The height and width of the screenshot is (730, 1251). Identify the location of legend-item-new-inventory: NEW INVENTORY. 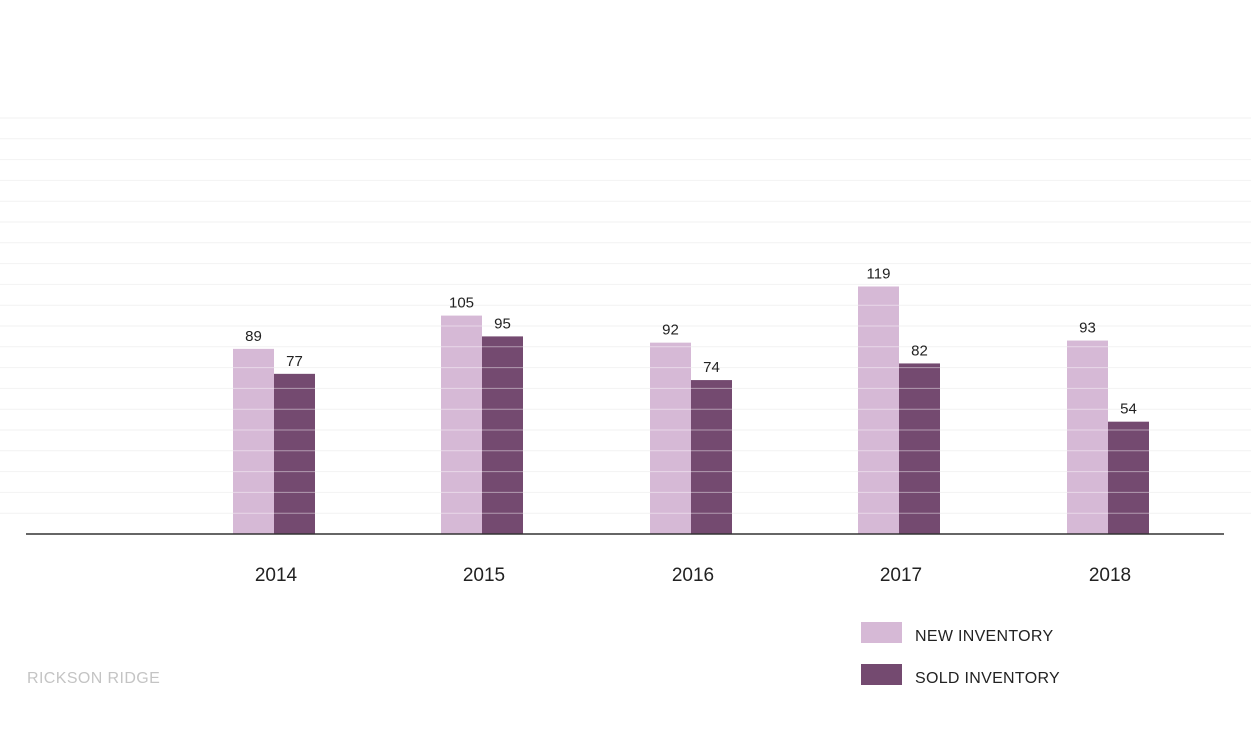
(960, 633).